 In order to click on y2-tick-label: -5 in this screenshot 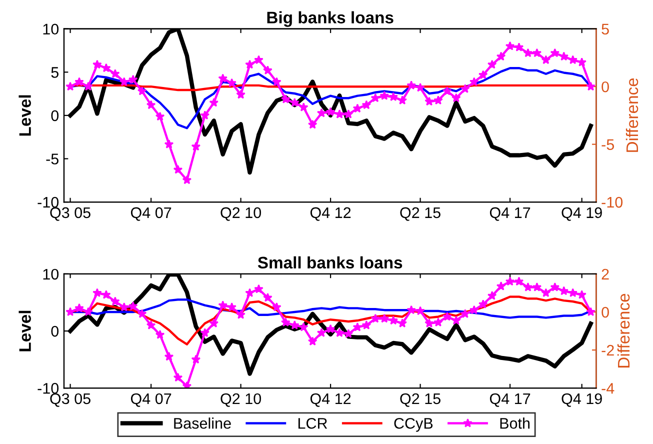, I will do `click(608, 144)`.